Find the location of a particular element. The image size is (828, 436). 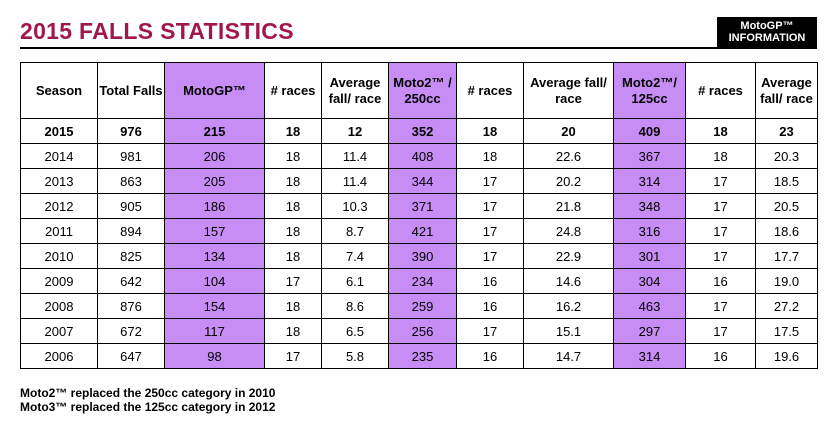

header-moto2-average: Average fall/ race is located at coordinates (568, 90).